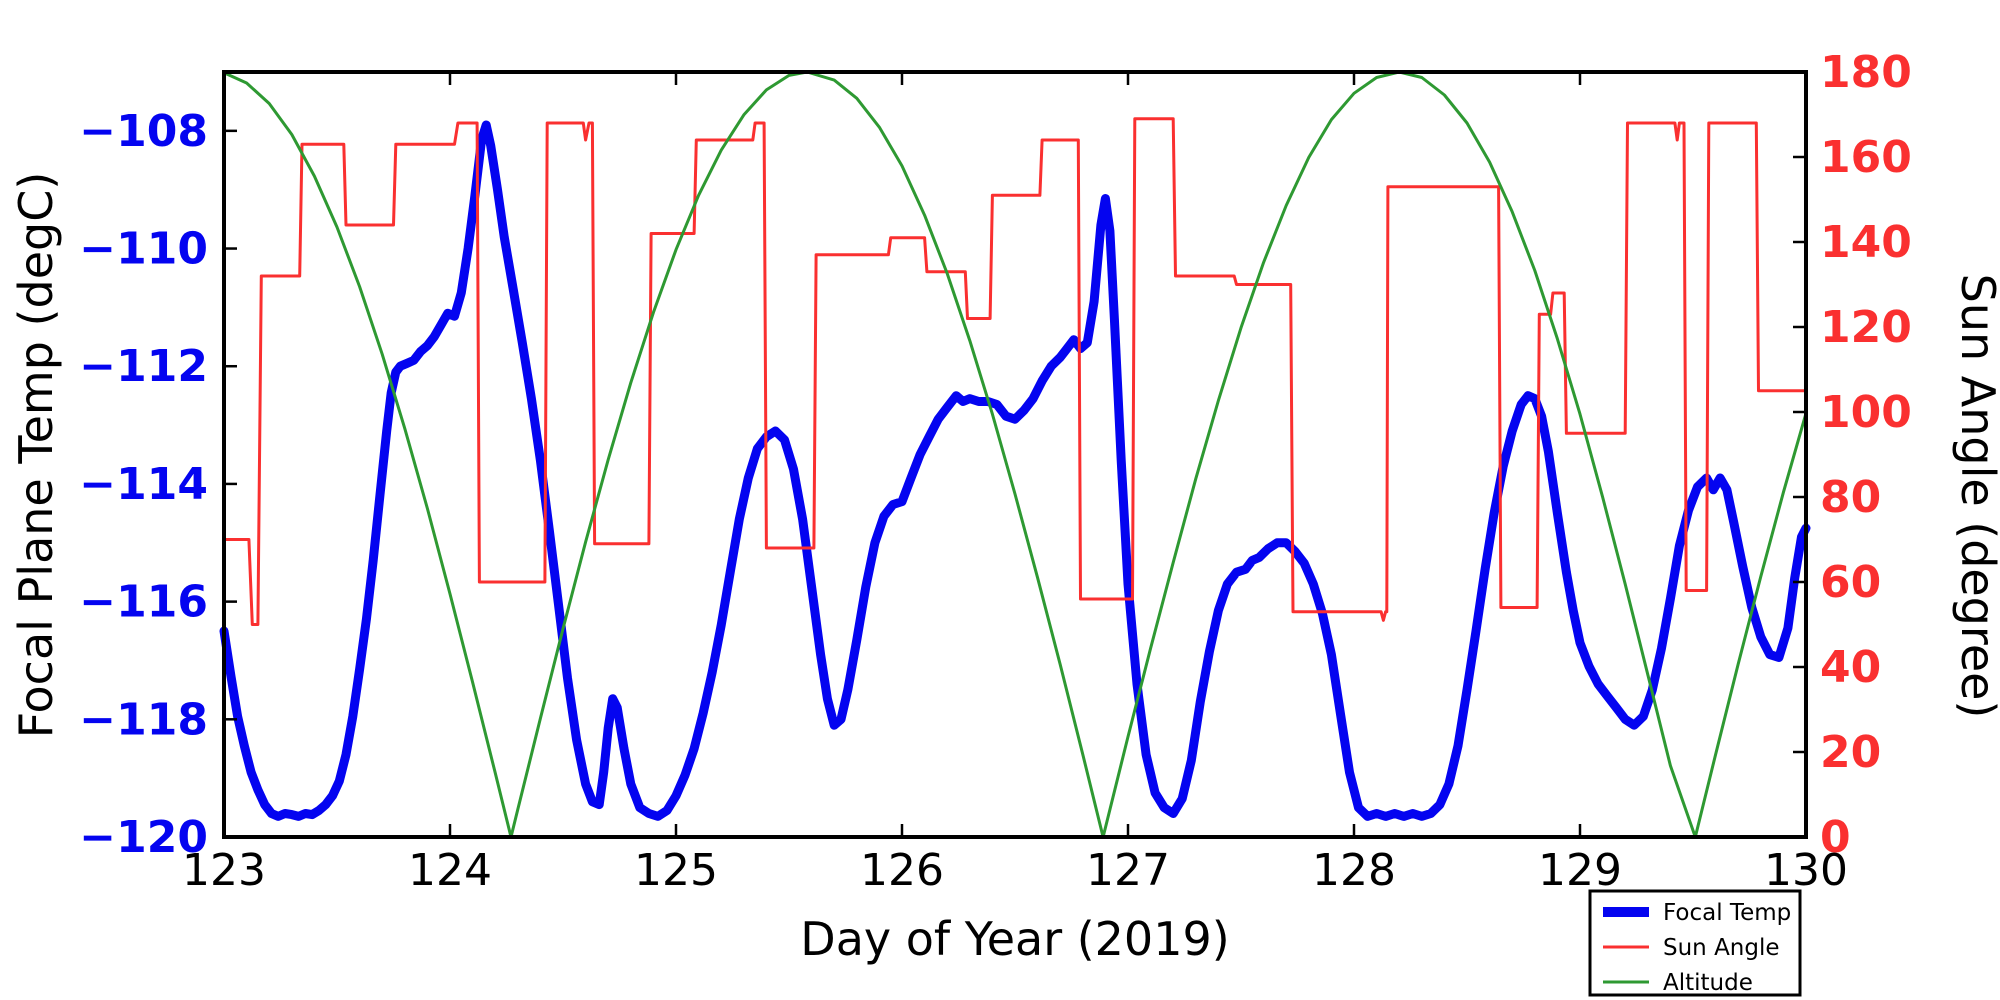  I want to click on y-right-tick-label: 60, so click(1850, 582).